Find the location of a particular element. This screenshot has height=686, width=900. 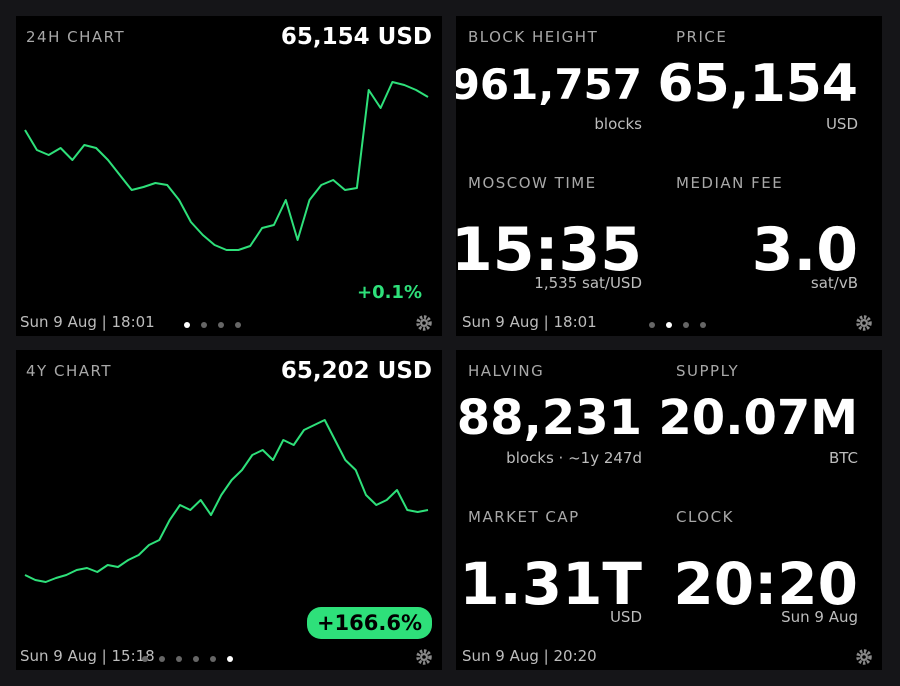

stat-value: 65,154 is located at coordinates (757, 83).